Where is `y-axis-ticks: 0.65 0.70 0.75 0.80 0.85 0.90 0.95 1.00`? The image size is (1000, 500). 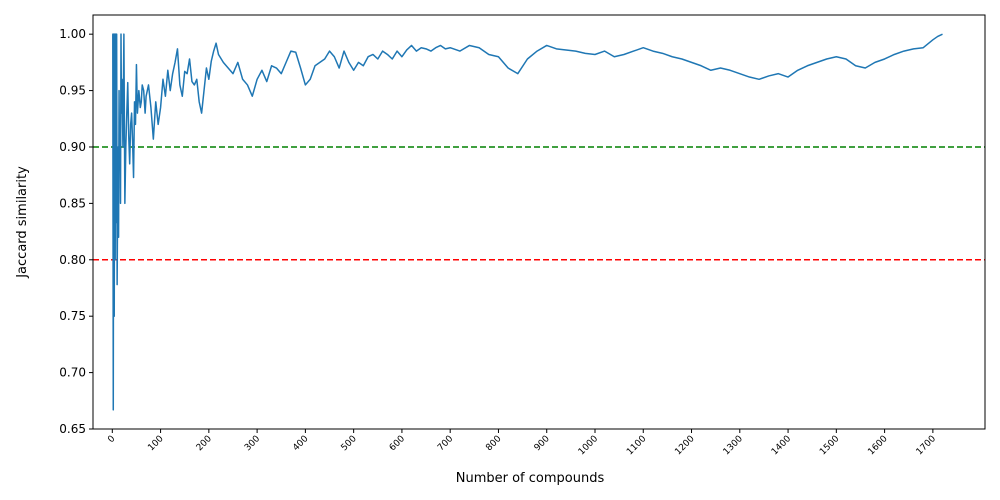 y-axis-ticks: 0.65 0.70 0.75 0.80 0.85 0.90 0.95 1.00 is located at coordinates (76, 231).